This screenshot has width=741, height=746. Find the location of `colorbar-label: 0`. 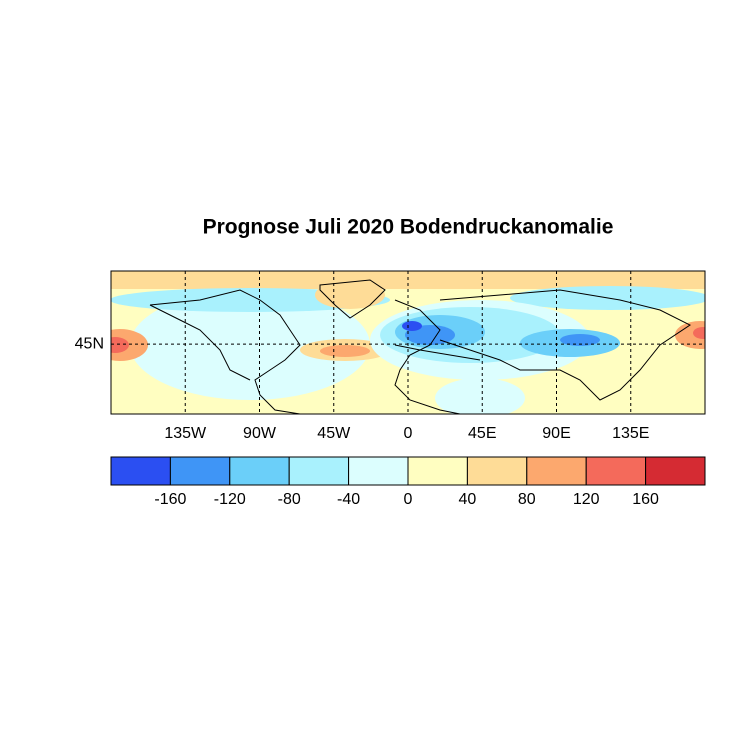

colorbar-label: 0 is located at coordinates (408, 499).